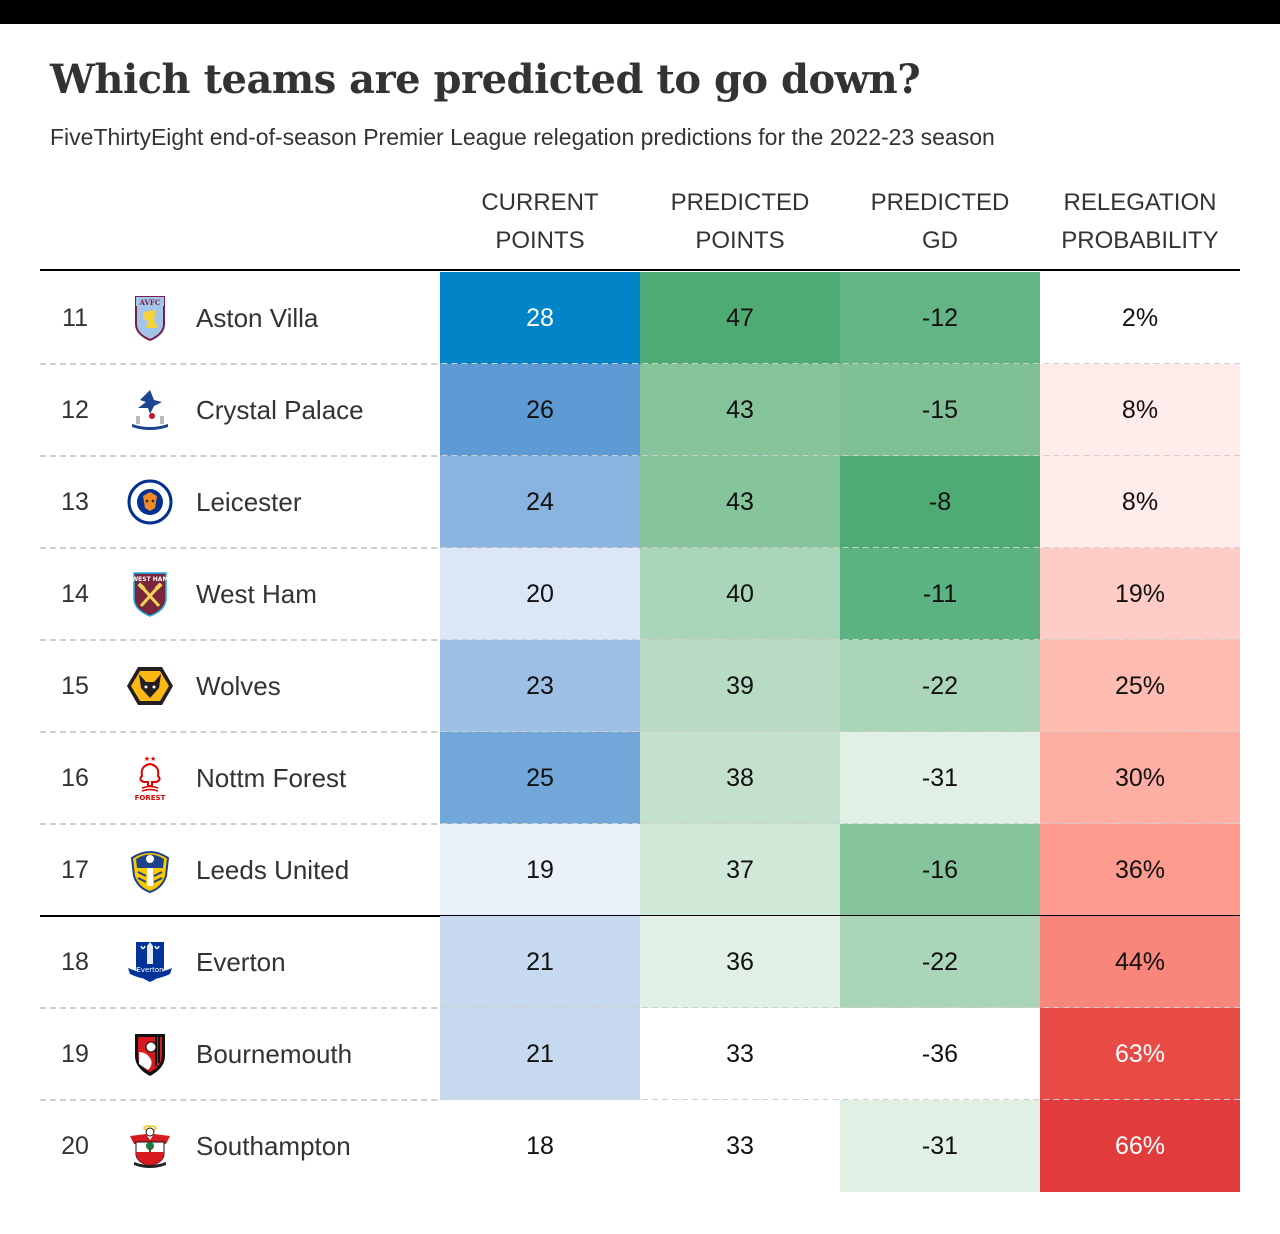  What do you see at coordinates (540, 502) in the screenshot?
I see `current-points-cell: 24` at bounding box center [540, 502].